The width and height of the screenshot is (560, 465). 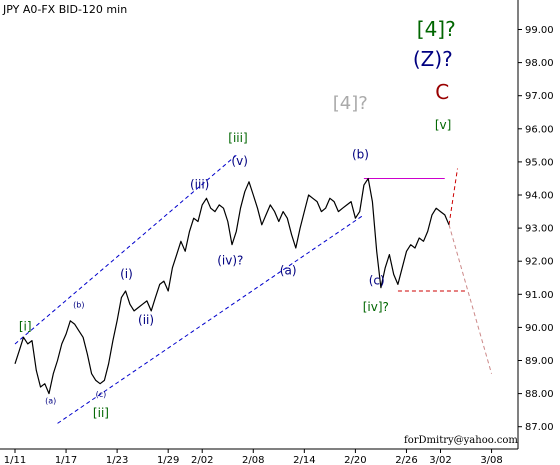 What do you see at coordinates (117, 460) in the screenshot?
I see `x-tick-label: 1/23` at bounding box center [117, 460].